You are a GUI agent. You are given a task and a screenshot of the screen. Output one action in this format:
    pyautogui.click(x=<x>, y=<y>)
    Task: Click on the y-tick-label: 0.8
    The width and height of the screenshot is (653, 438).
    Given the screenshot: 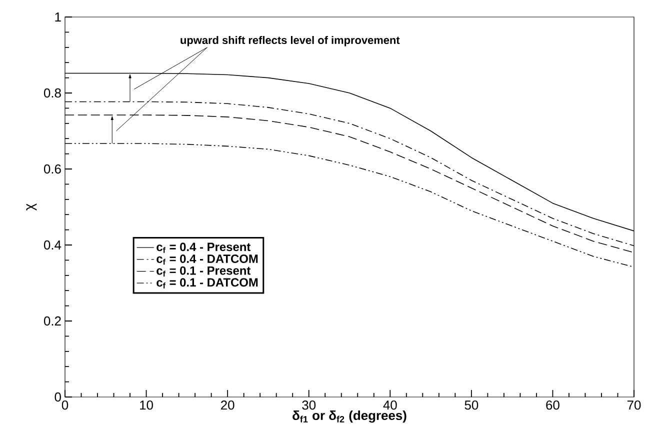 What is the action you would take?
    pyautogui.click(x=52, y=93)
    